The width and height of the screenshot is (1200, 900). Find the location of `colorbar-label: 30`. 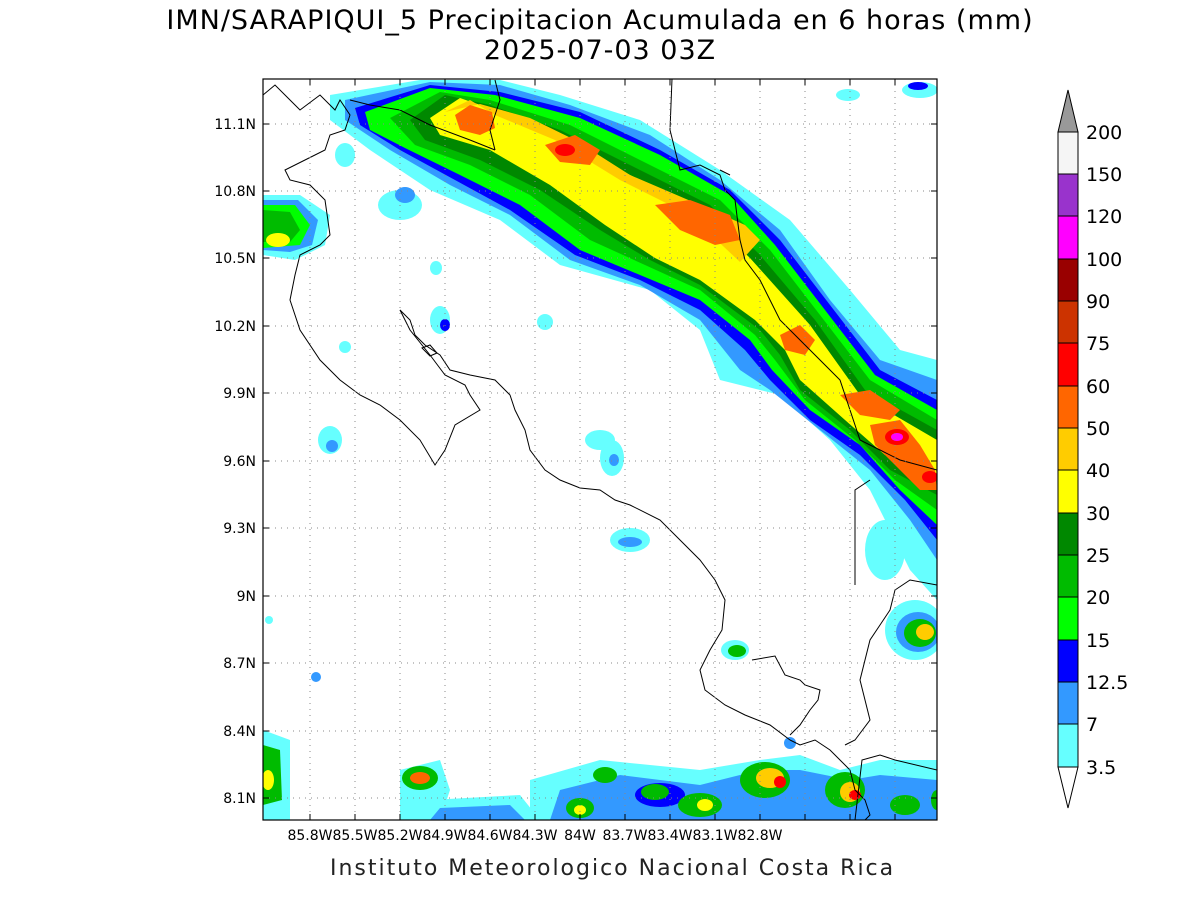

colorbar-label: 30 is located at coordinates (1098, 514).